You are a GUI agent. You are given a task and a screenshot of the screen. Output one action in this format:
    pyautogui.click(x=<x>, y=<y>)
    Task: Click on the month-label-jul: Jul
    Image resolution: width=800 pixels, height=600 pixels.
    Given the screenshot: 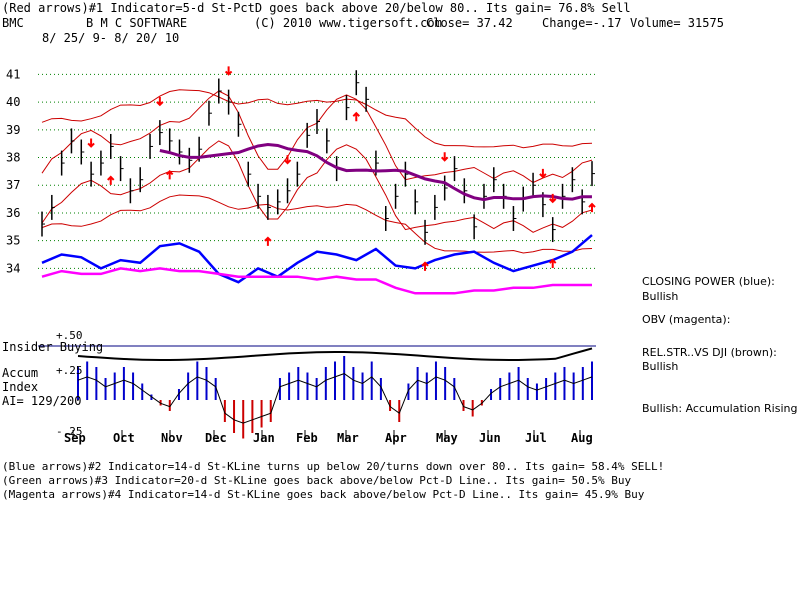 What is the action you would take?
    pyautogui.click(x=536, y=438)
    